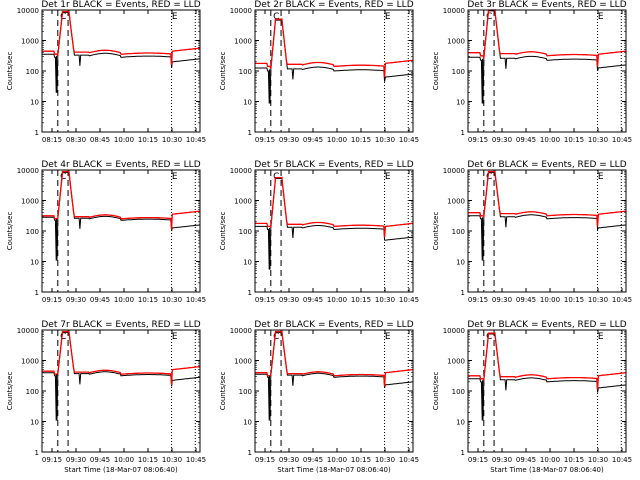 Image resolution: width=640 pixels, height=480 pixels. What do you see at coordinates (120, 325) in the screenshot?
I see `chart-title: Det 7r BLACK = Events, RED = LLD` at bounding box center [120, 325].